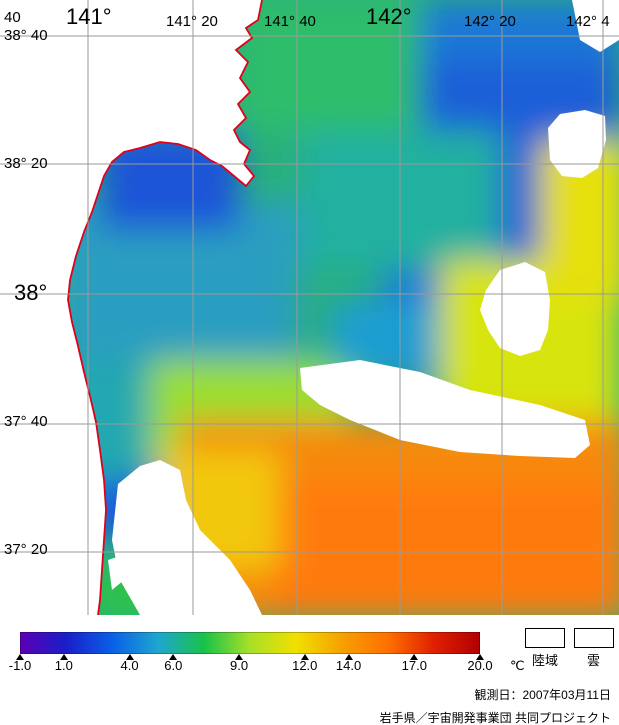 The height and width of the screenshot is (725, 619). I want to click on land-legend-swatch, so click(545, 638).